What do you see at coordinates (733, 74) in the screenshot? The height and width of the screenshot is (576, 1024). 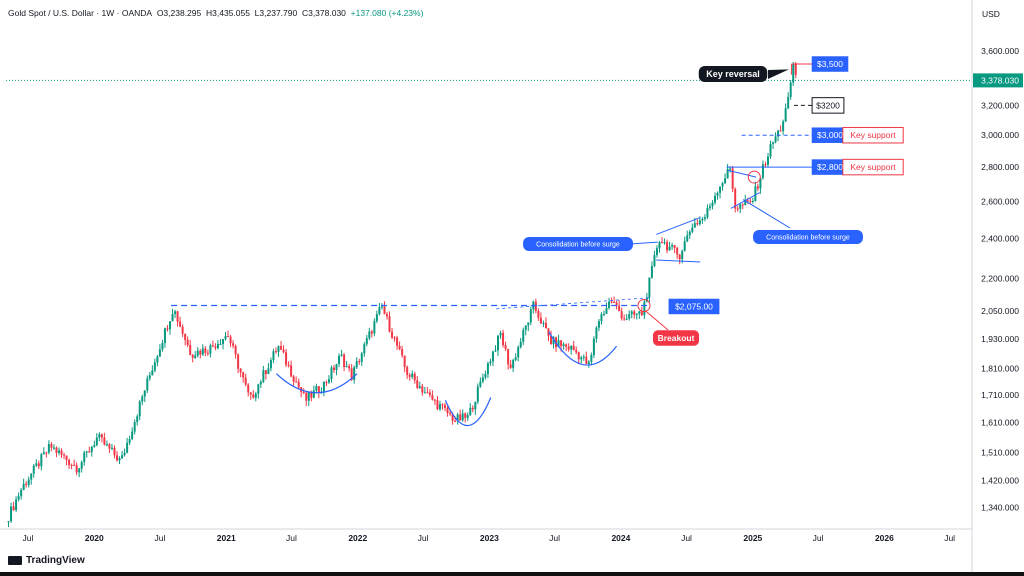 I see `key-reversal-callout: Key reversal` at bounding box center [733, 74].